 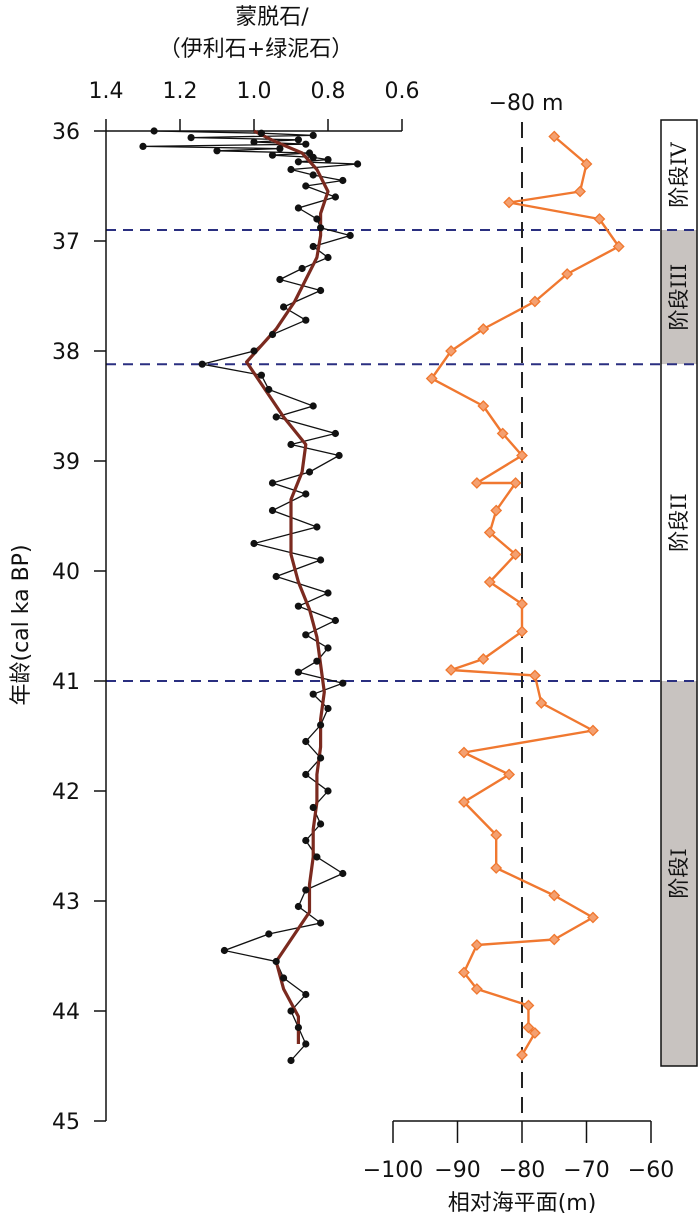 I want to click on stage-column-frame, so click(x=679, y=593).